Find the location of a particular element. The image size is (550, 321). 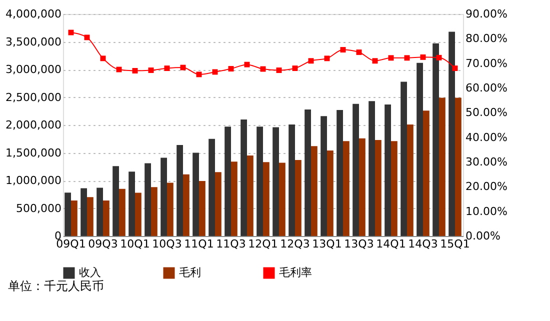

y-tick-label: 3,500,000 is located at coordinates (34, 41).